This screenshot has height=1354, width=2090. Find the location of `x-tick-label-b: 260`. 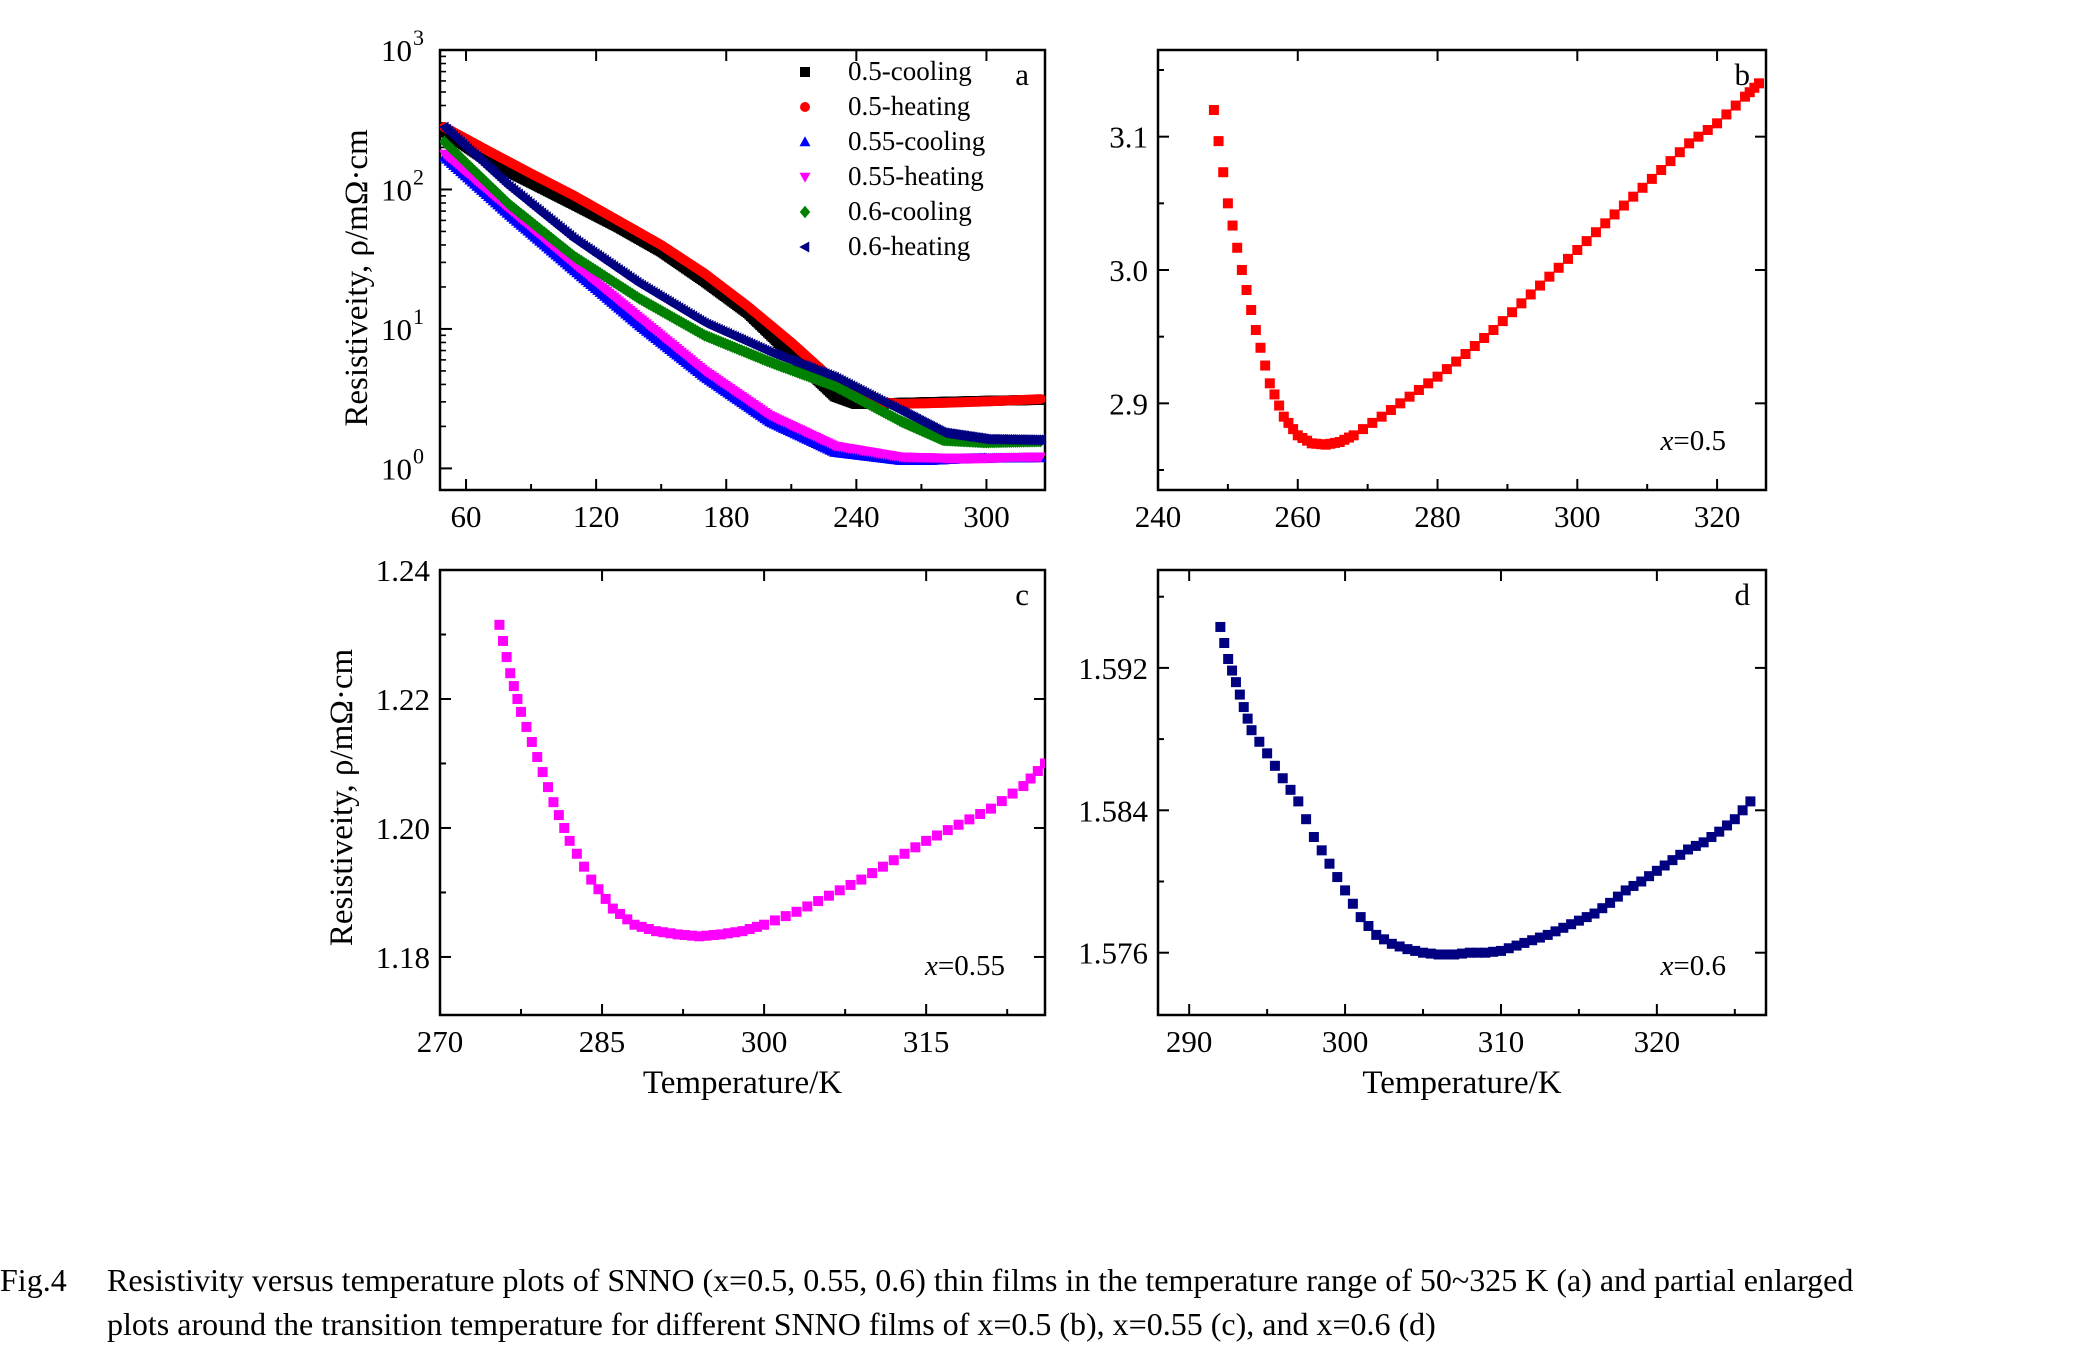

x-tick-label-b: 260 is located at coordinates (1298, 516).